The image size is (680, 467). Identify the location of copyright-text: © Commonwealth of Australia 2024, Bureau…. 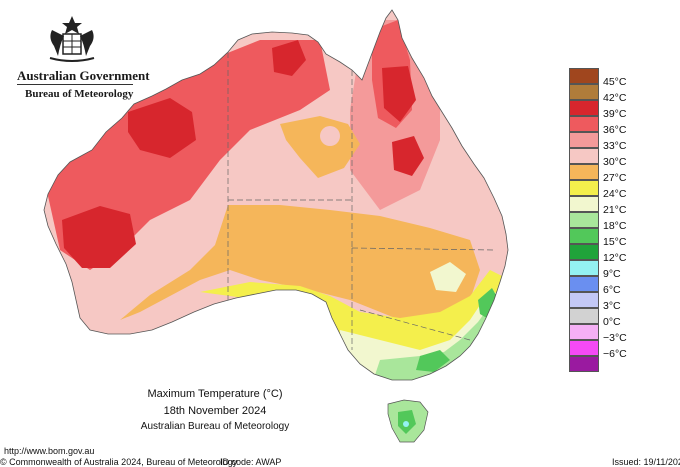
(119, 462).